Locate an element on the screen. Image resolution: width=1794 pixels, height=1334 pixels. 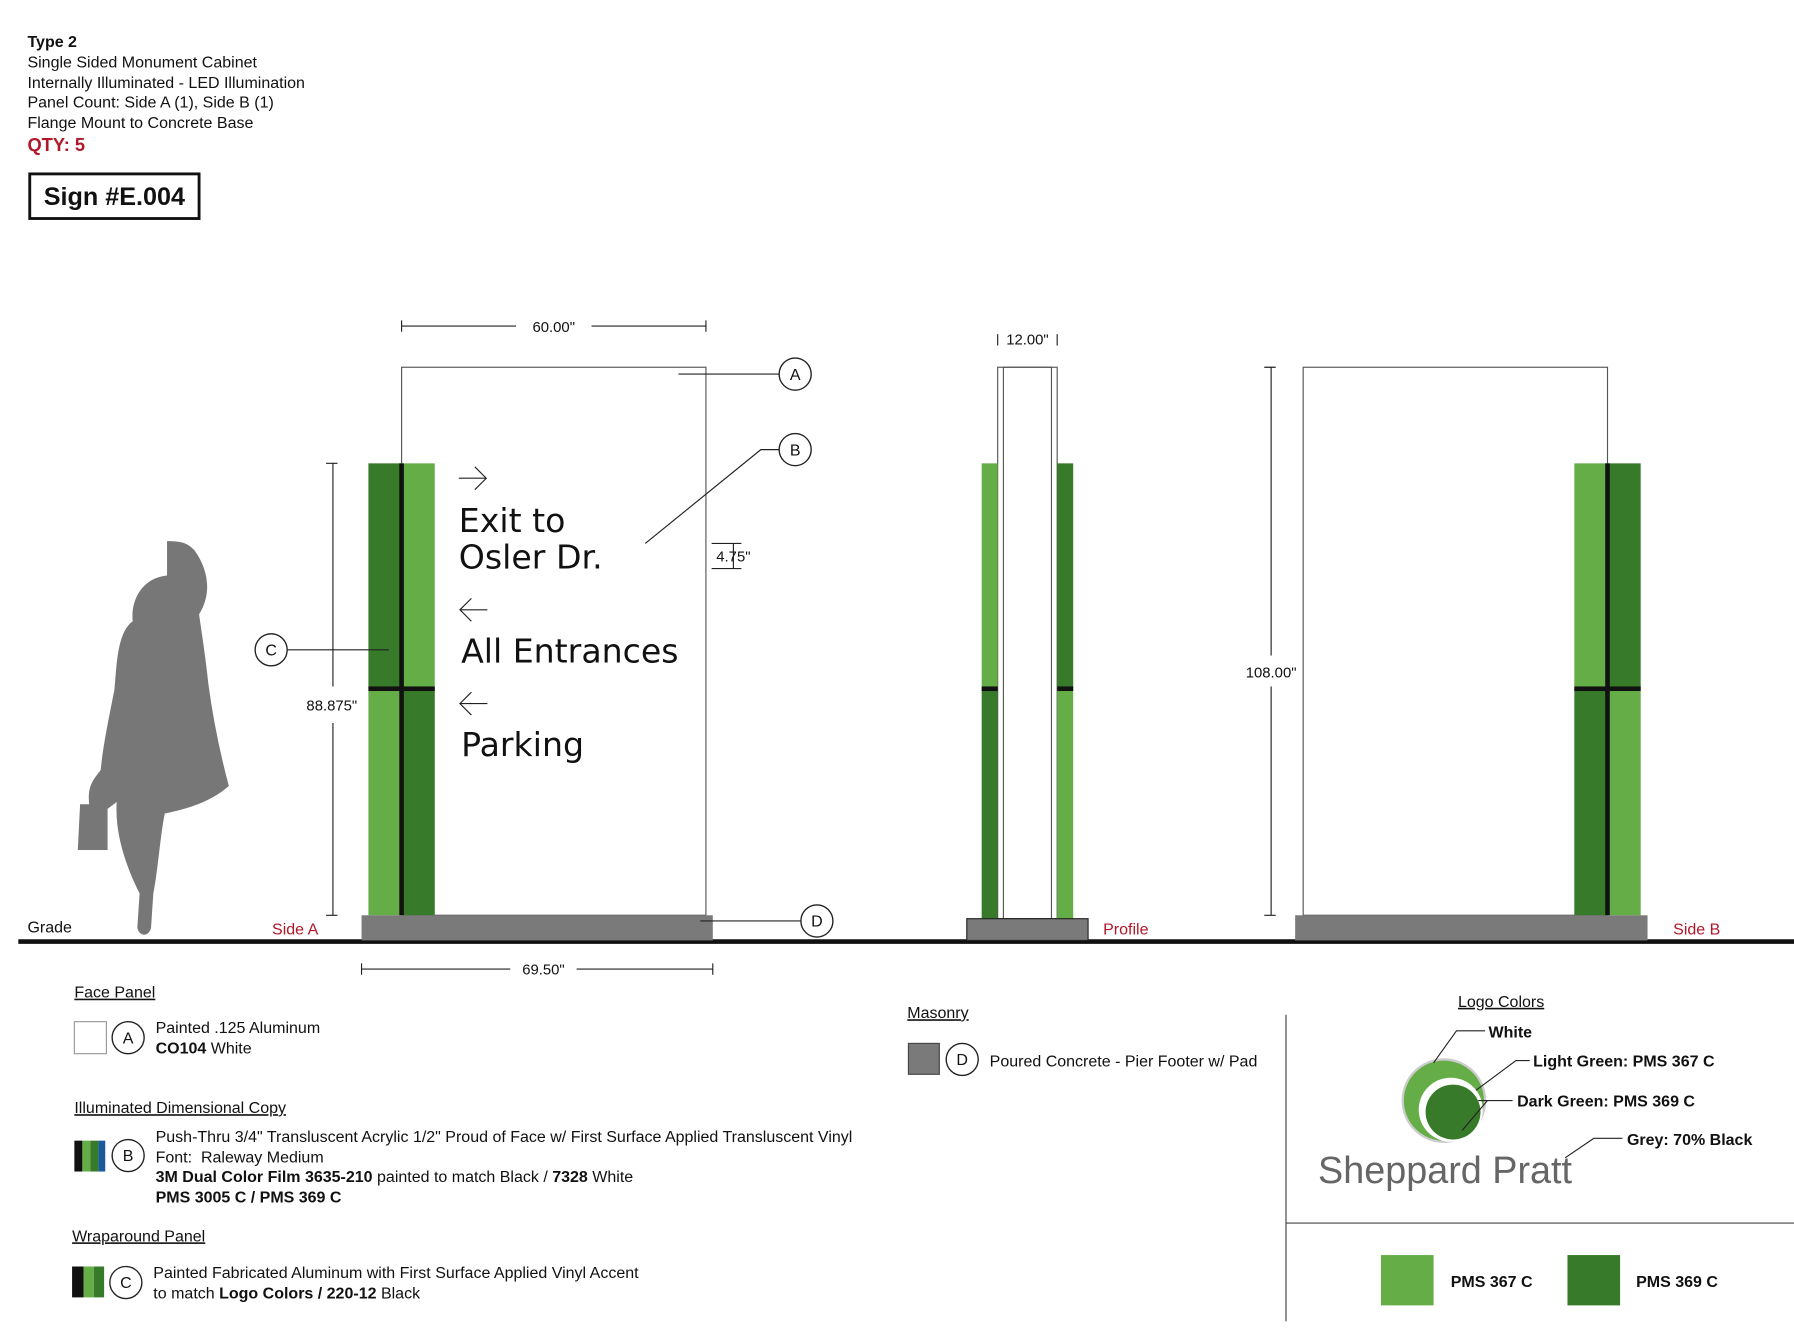
sign-id: Sign #E.004 is located at coordinates (114, 197).